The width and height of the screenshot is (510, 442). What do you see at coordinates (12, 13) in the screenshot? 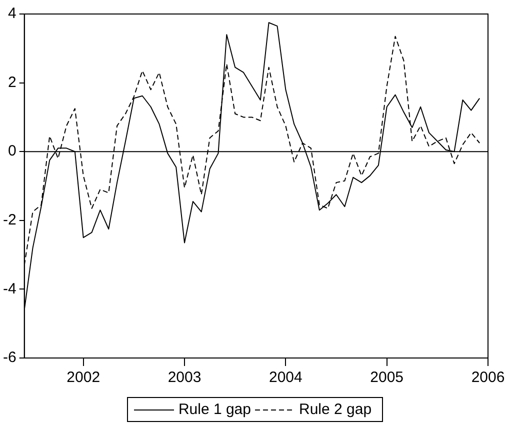
I see `y-tick-label: 4` at bounding box center [12, 13].